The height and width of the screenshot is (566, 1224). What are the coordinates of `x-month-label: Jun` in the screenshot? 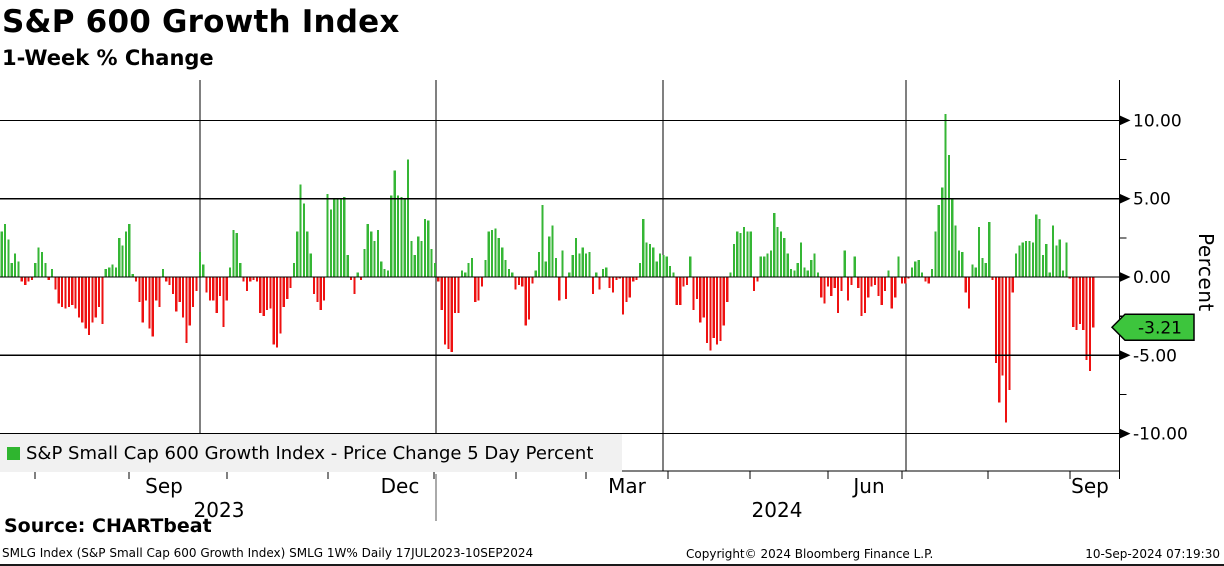 It's located at (867, 486).